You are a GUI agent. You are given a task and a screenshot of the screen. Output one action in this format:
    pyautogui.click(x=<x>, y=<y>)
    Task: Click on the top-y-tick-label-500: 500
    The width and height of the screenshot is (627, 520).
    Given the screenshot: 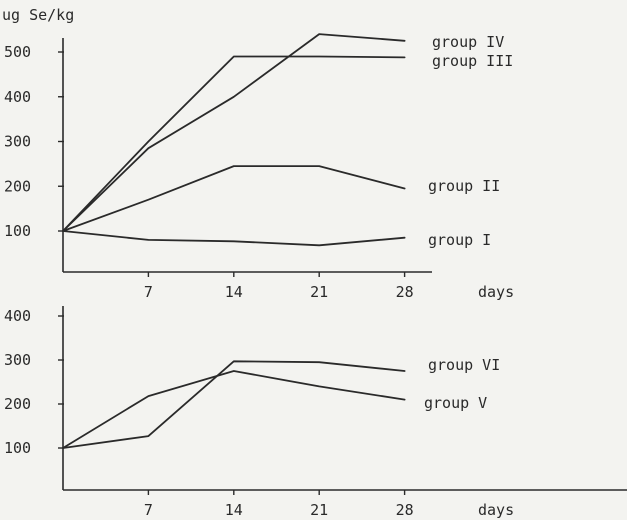 What is the action you would take?
    pyautogui.click(x=17, y=52)
    